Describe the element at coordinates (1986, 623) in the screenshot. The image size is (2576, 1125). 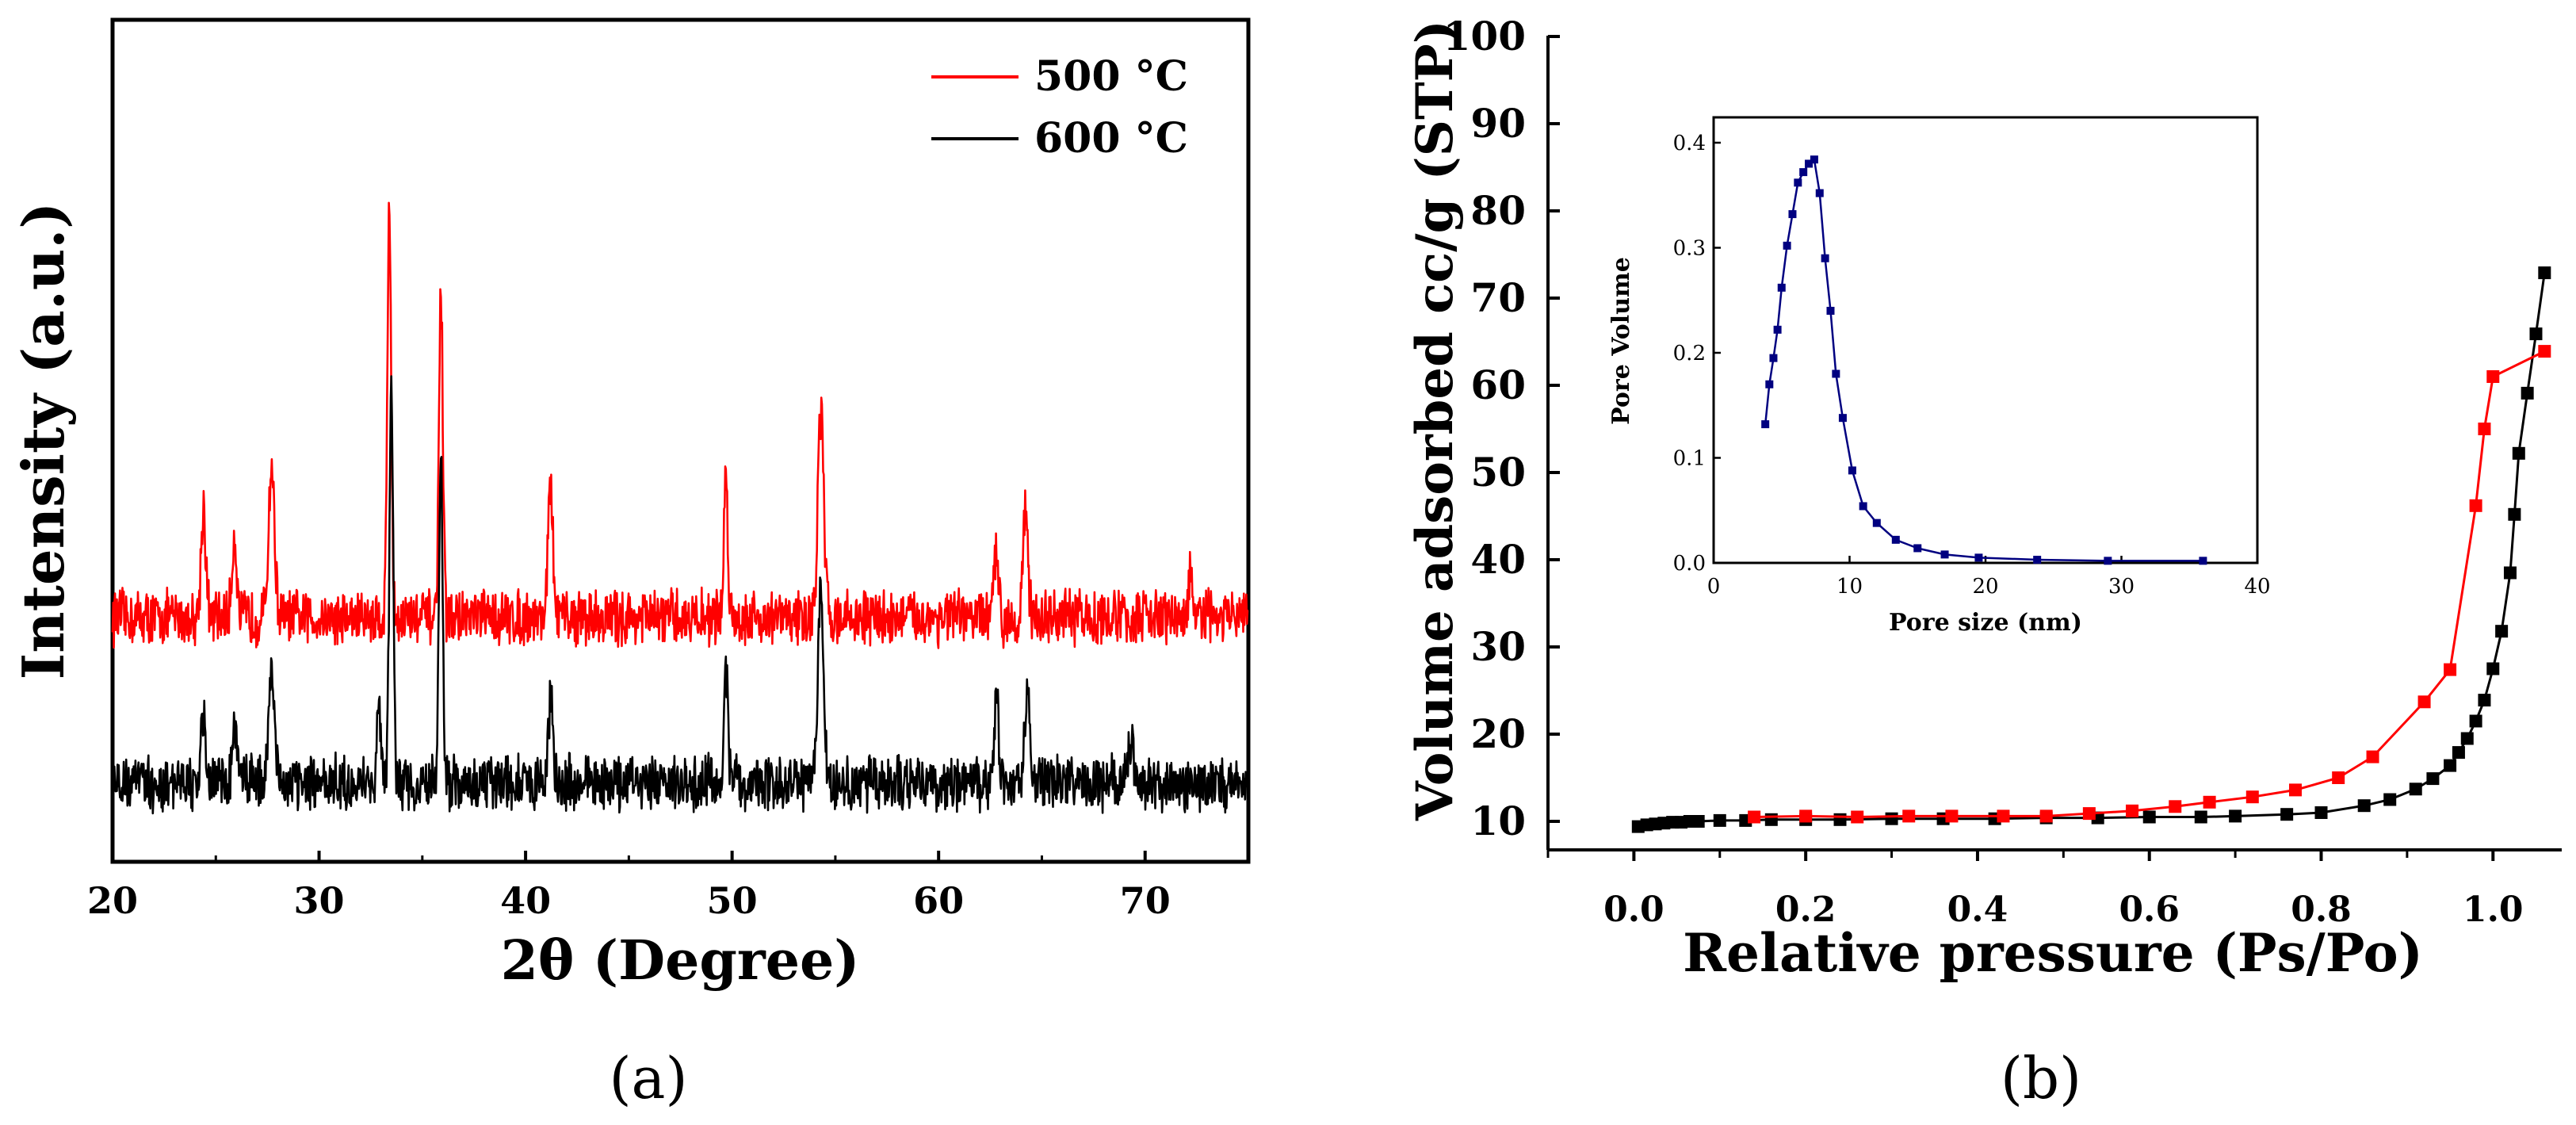
I see `inset-x-axis-label: Pore size (nm)` at that location.